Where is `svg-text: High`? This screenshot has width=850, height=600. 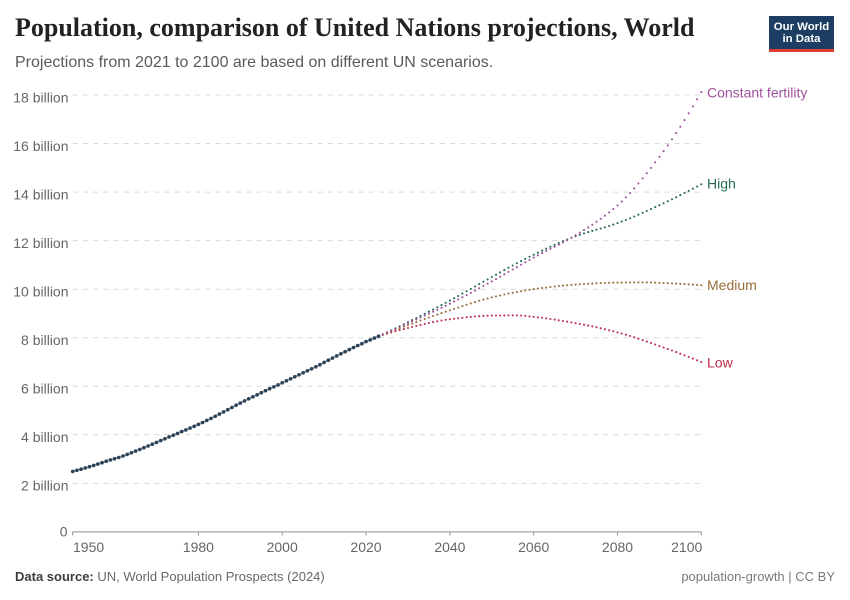
svg-text: High is located at coordinates (721, 184).